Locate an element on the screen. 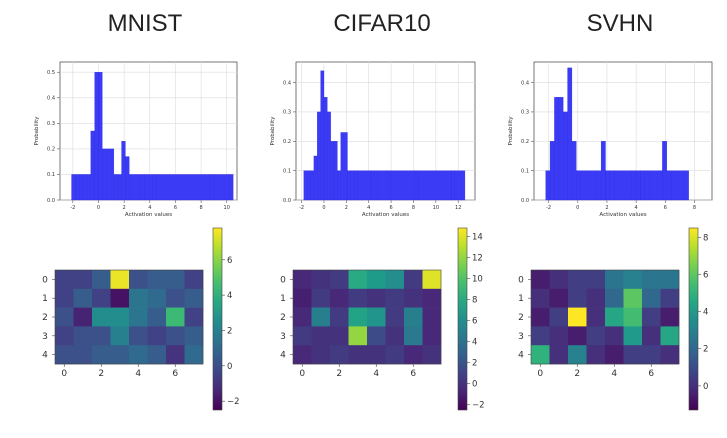  svhn-colorbar-tick-label: 0 is located at coordinates (705, 387).